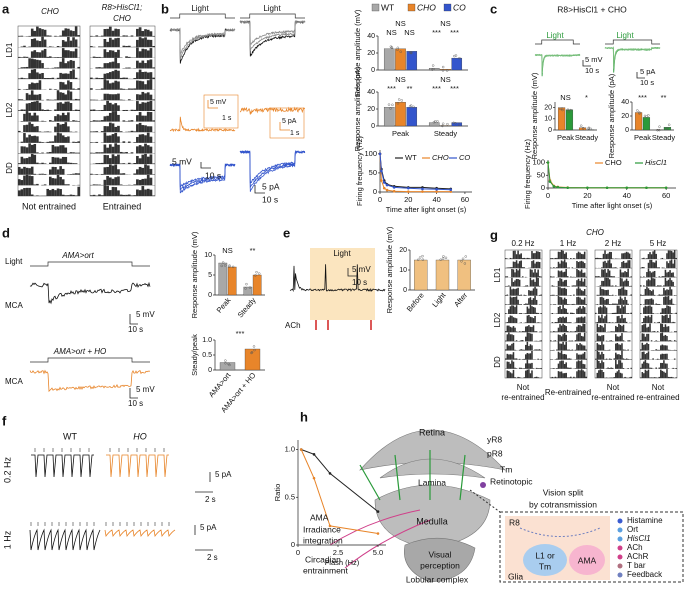 The height and width of the screenshot is (589, 685). What do you see at coordinates (380, 199) in the screenshot?
I see `x-tick-label: 0` at bounding box center [380, 199].